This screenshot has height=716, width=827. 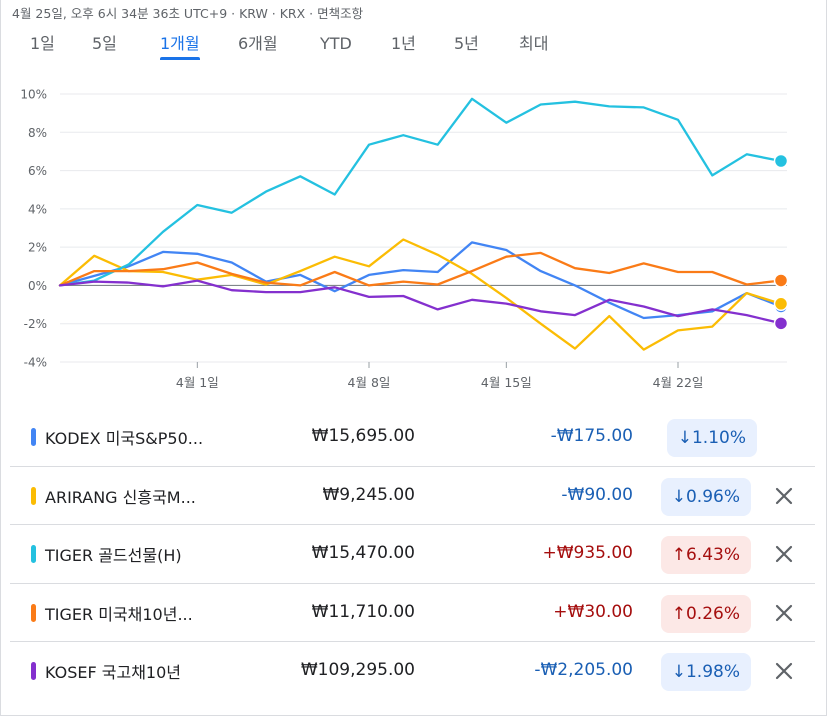 I want to click on y-tick-label: 0%, so click(x=37, y=286).